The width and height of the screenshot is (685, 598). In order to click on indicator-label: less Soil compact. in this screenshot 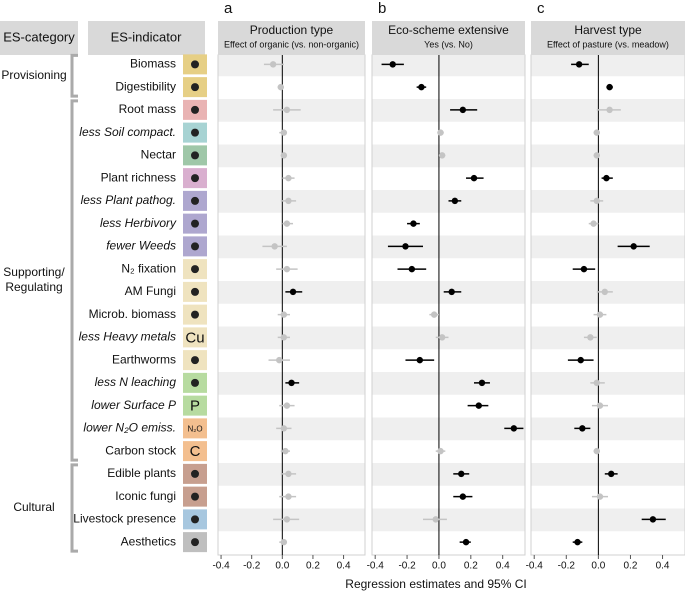, I will do `click(127, 132)`.